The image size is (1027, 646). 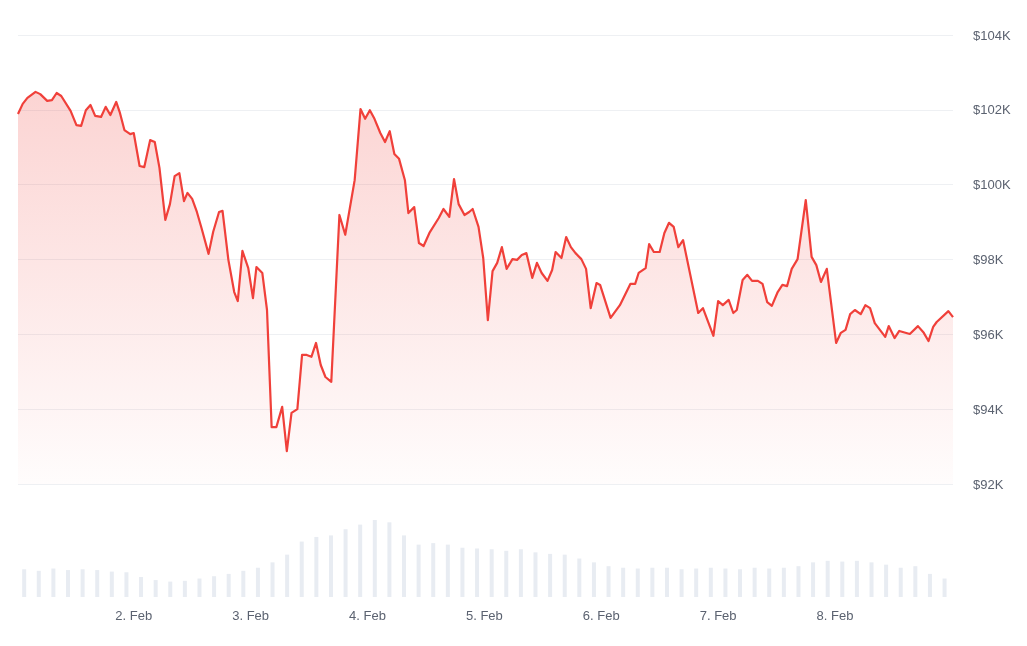 I want to click on x-tick-label: 2. Feb, so click(x=134, y=615).